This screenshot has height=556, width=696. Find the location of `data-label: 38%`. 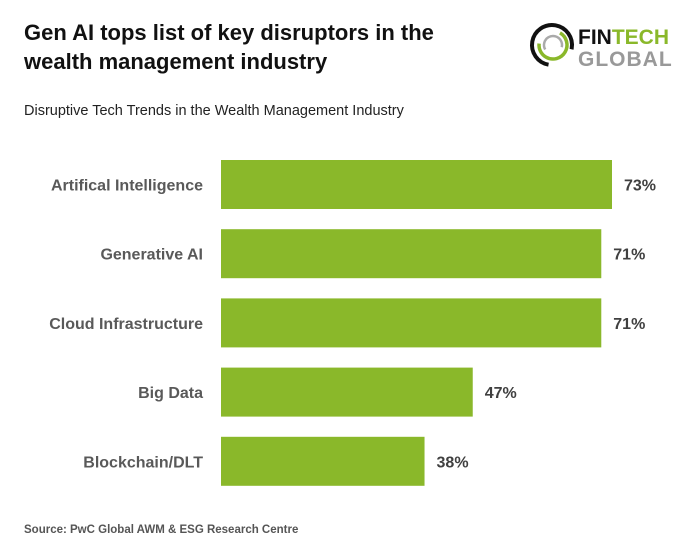

data-label: 38% is located at coordinates (453, 462).